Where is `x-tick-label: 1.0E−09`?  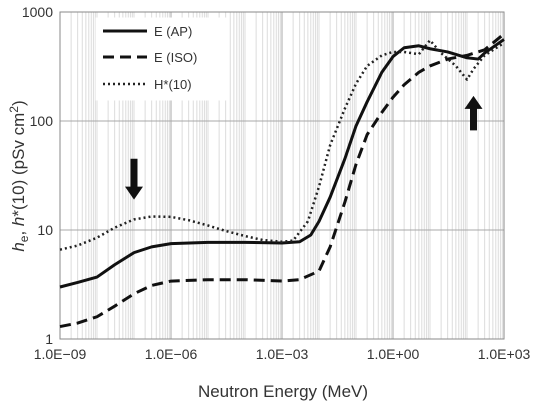 x-tick-label: 1.0E−09 is located at coordinates (60, 354).